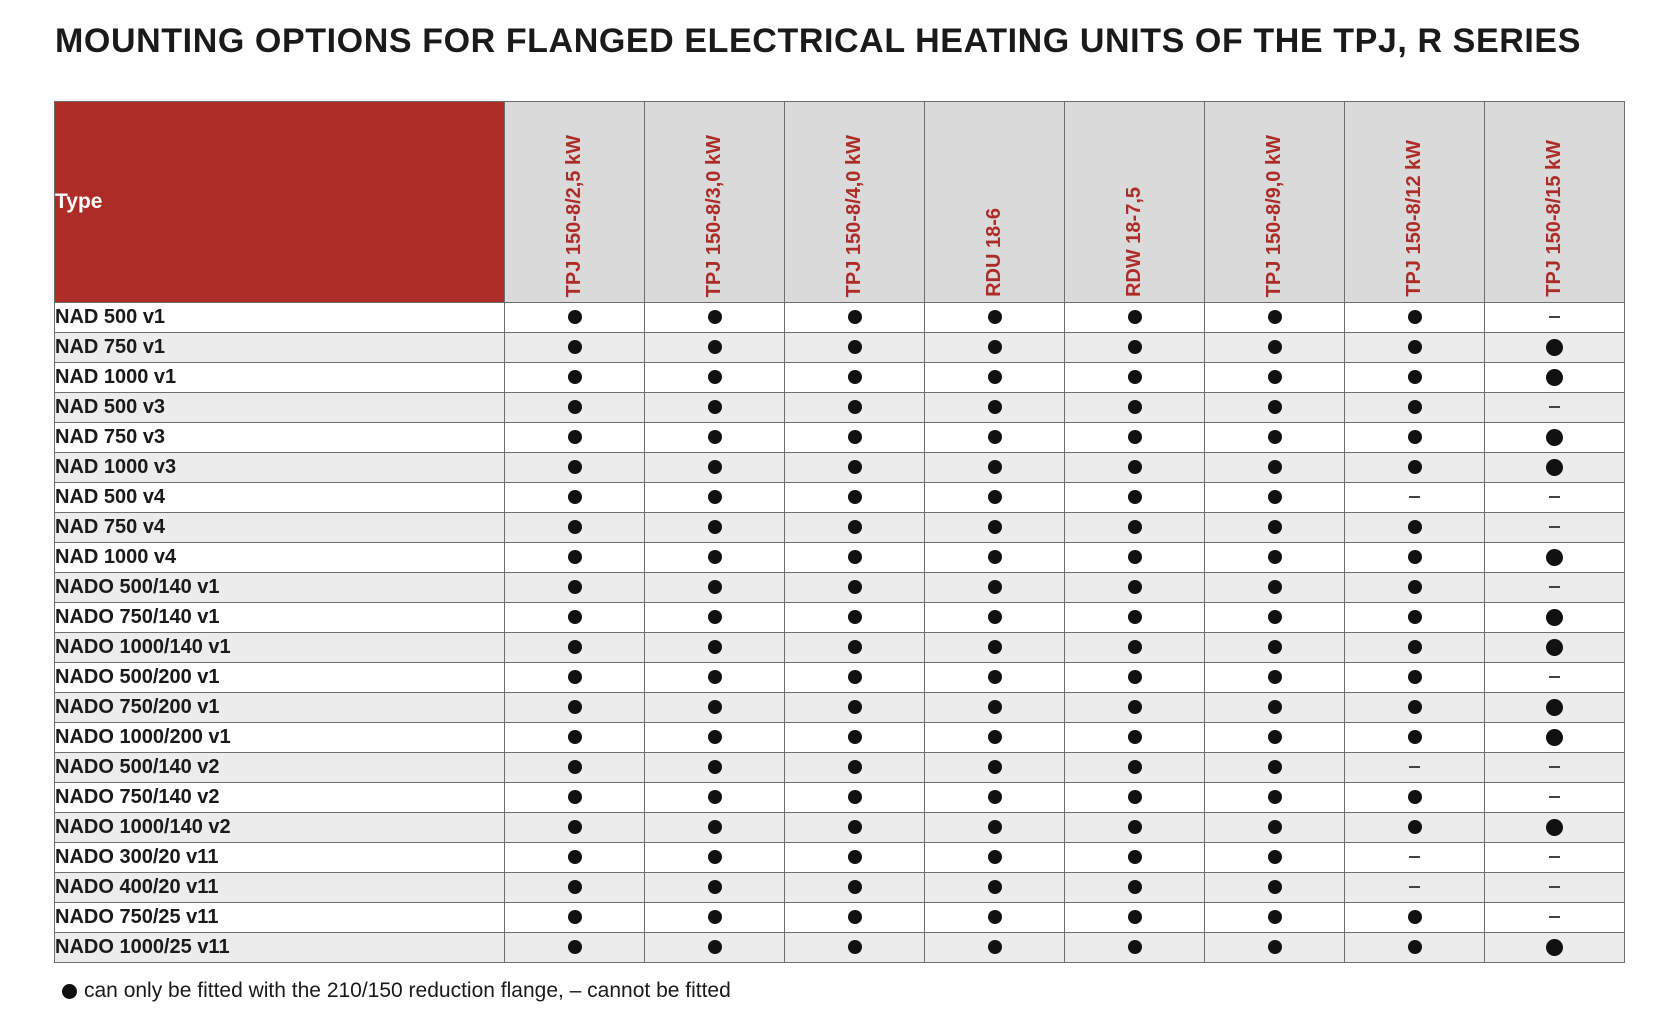  Describe the element at coordinates (994, 202) in the screenshot. I see `column-header: RDU 18-6` at that location.